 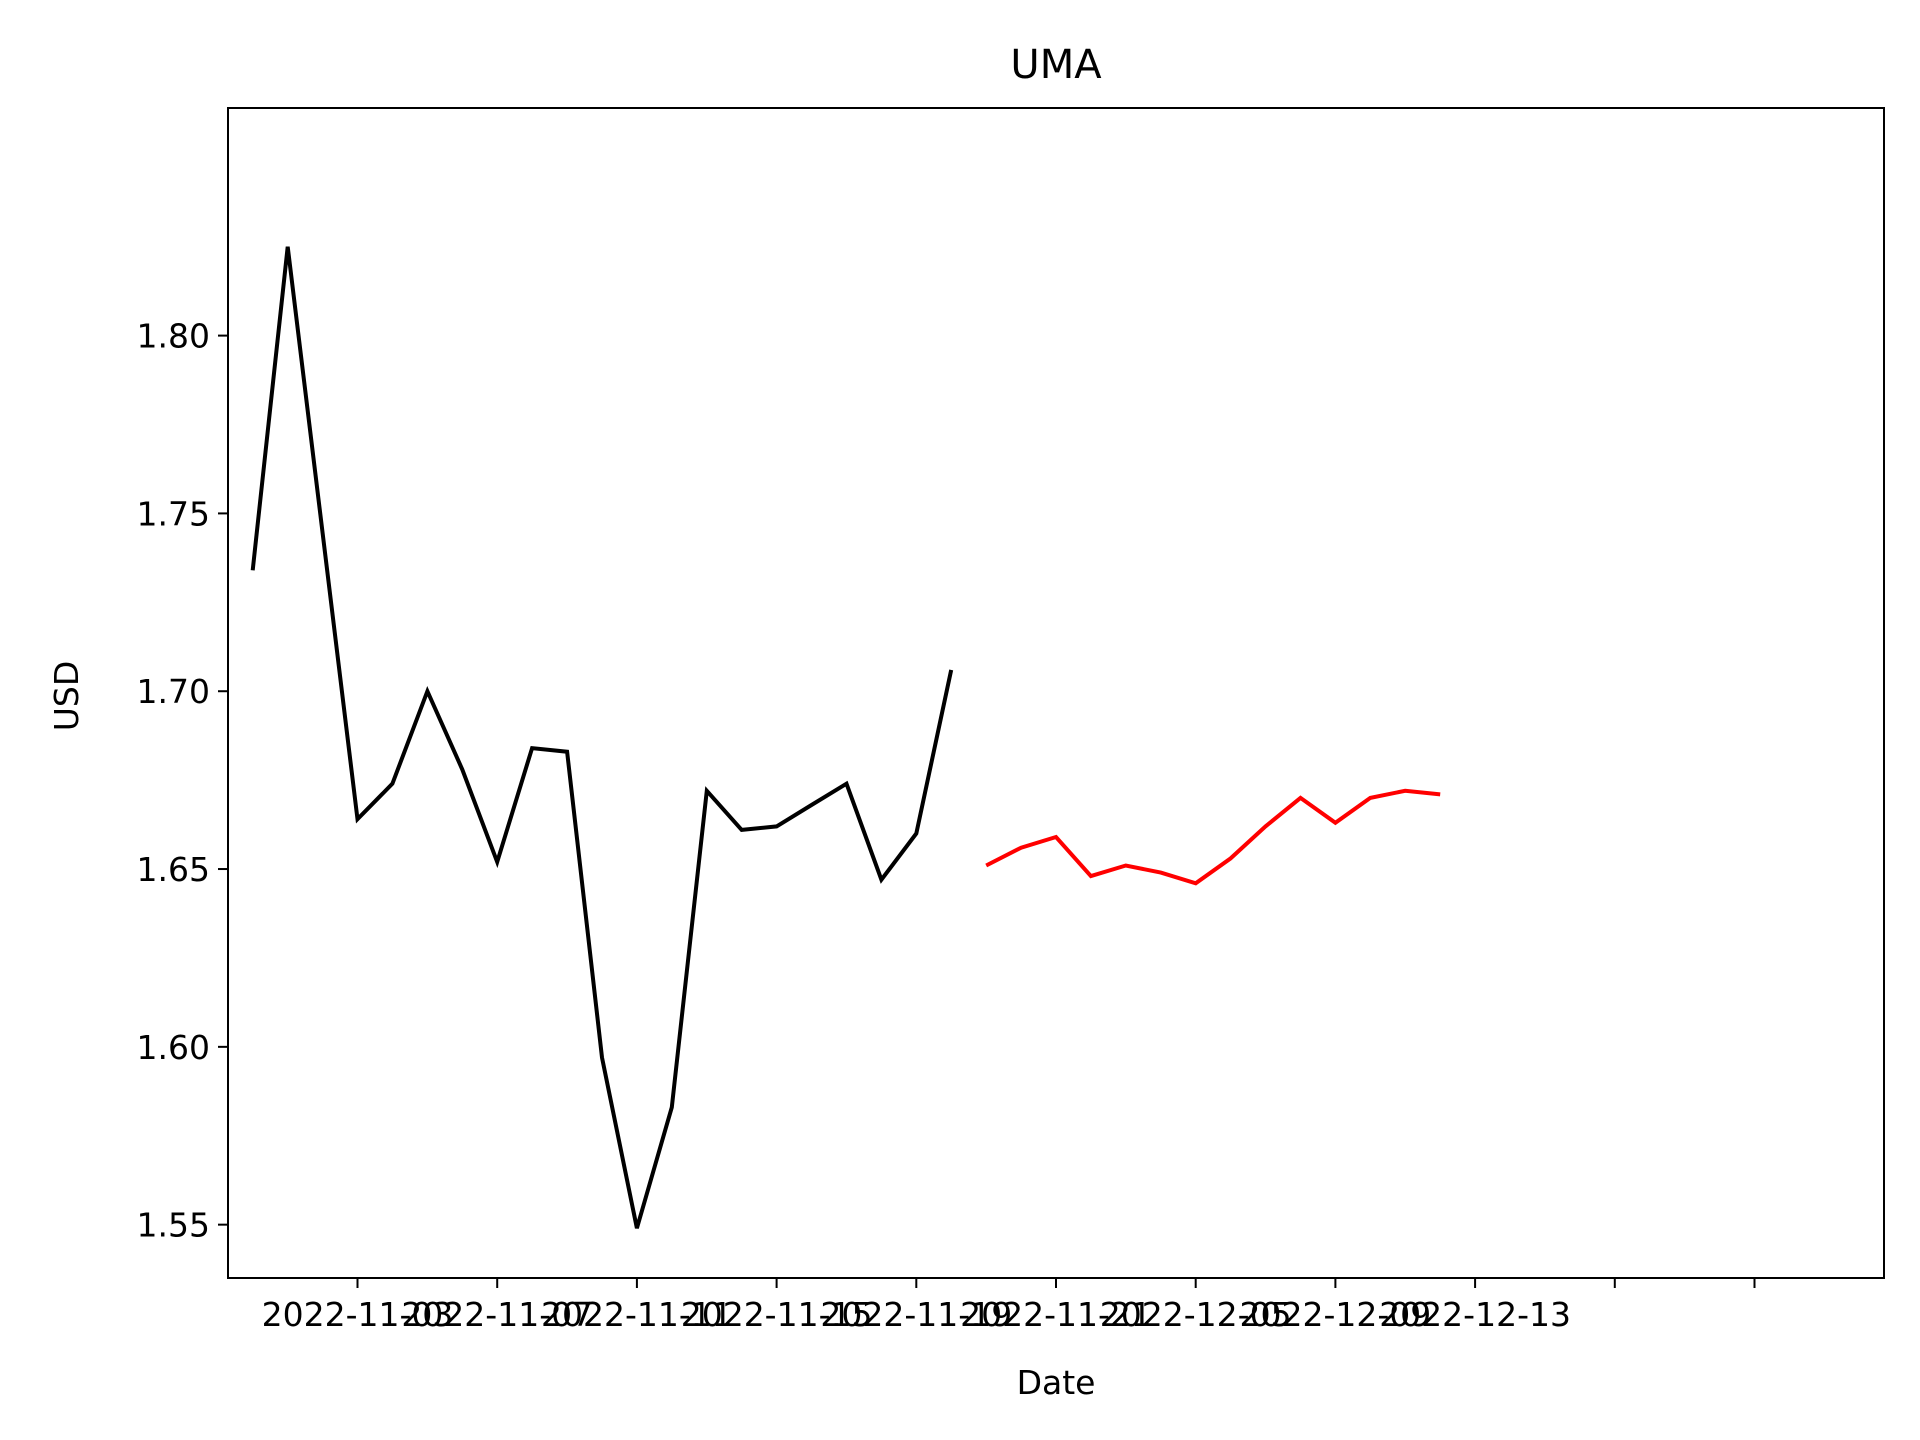 I want to click on x-tick-label: 2022-12-13, so click(x=1475, y=1314).